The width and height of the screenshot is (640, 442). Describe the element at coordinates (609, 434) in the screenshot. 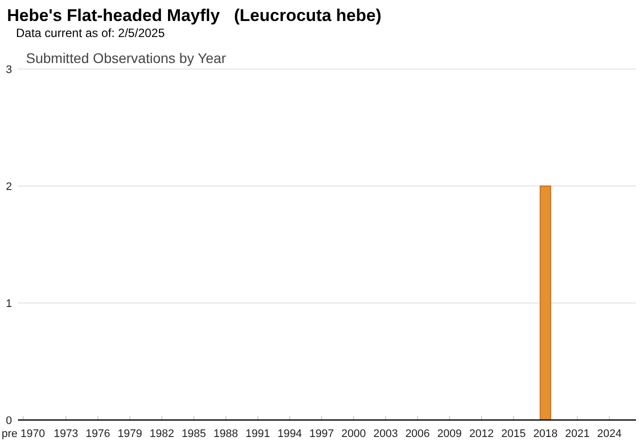

I see `x-tick-label: 2024` at that location.